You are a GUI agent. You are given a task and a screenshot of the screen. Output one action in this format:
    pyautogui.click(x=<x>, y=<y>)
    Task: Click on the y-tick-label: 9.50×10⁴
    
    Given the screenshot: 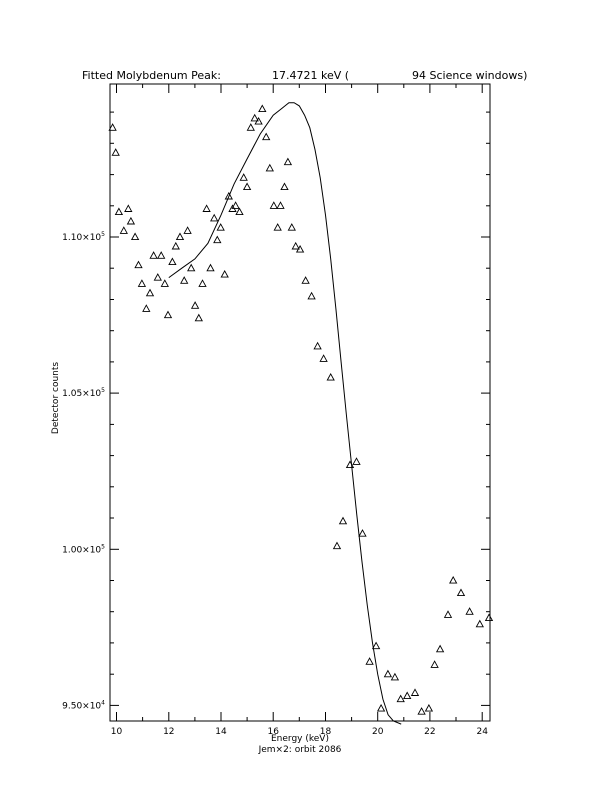 What is the action you would take?
    pyautogui.click(x=83, y=705)
    